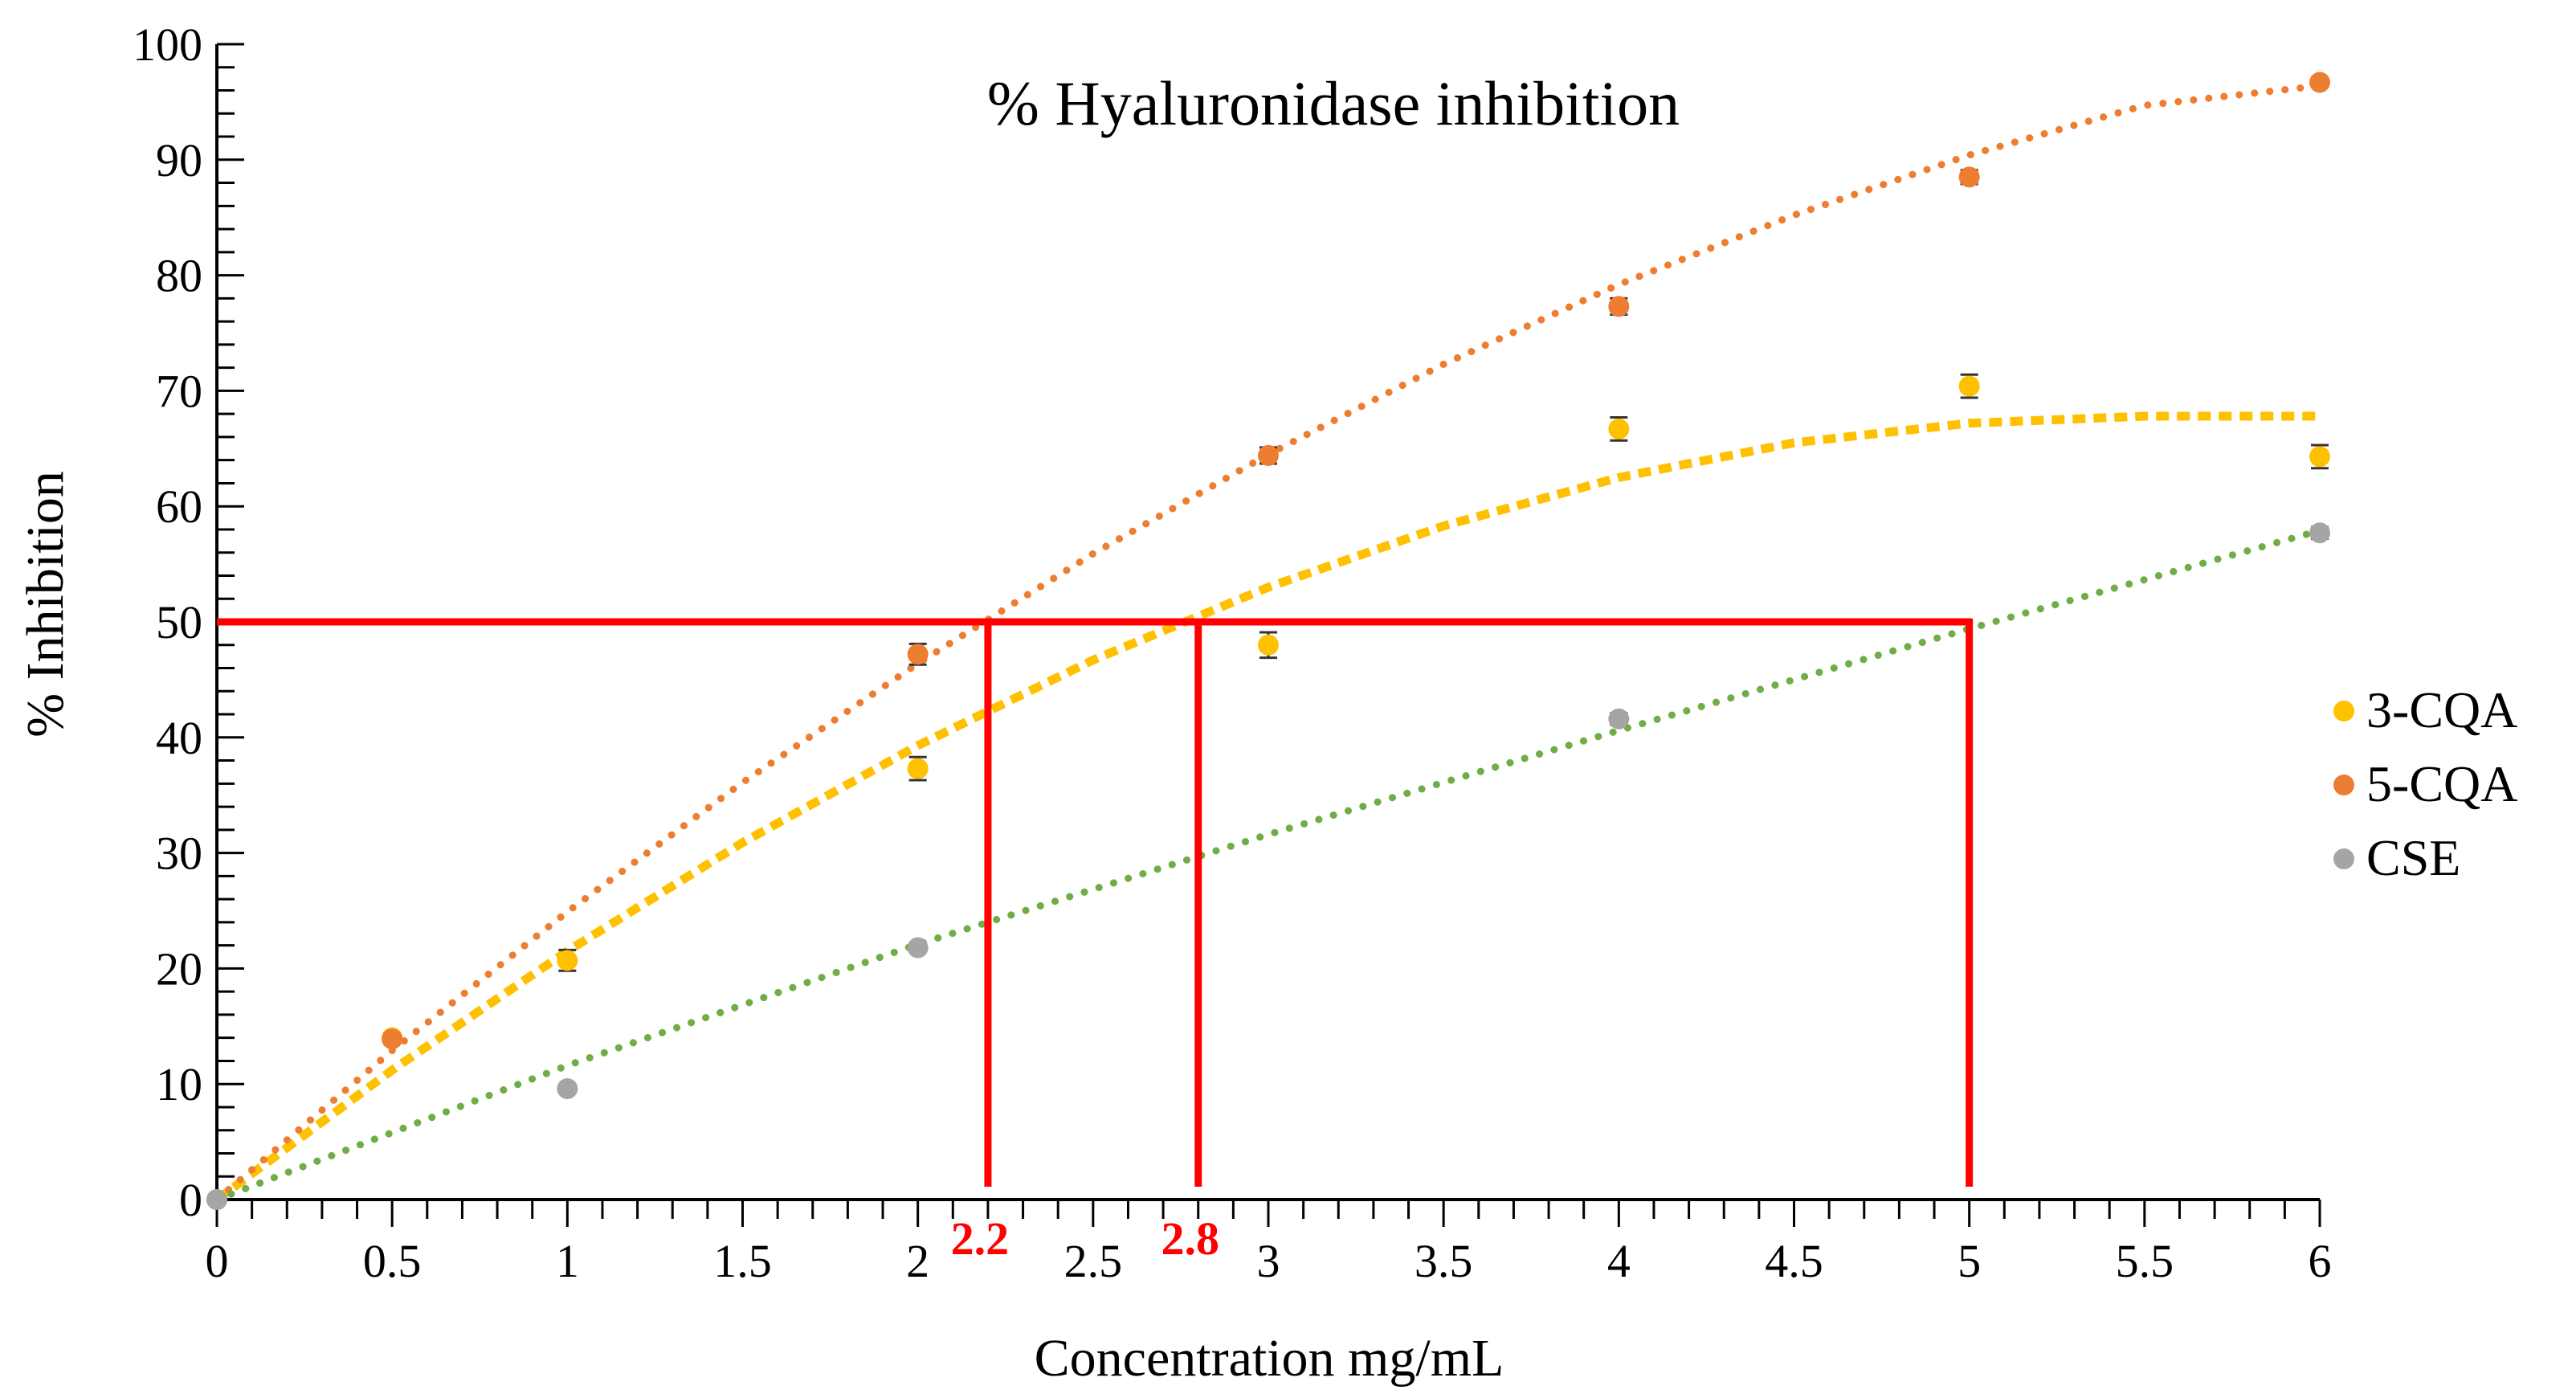 This screenshot has width=2576, height=1394. I want to click on y-tick-label: 70, so click(179, 391).